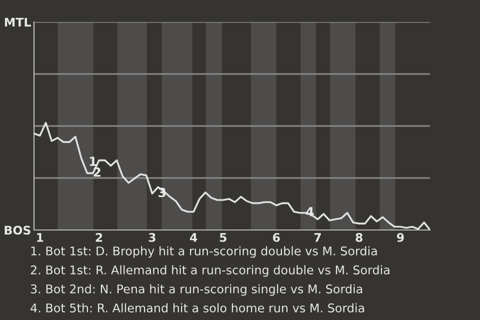 The width and height of the screenshot is (480, 320). I want to click on annotation: 1, so click(93, 161).